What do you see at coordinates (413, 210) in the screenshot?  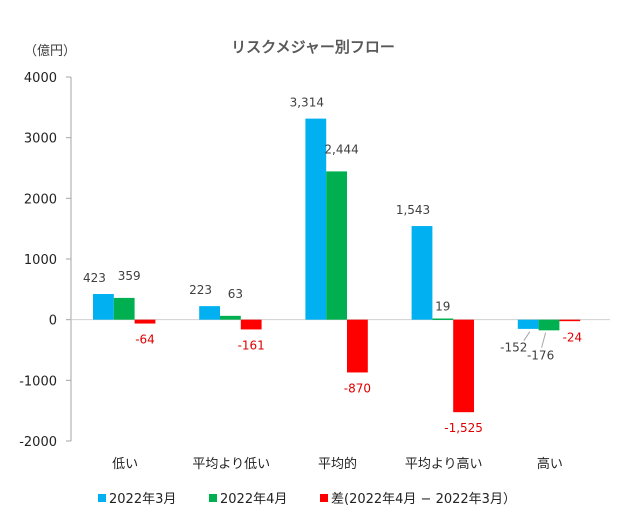 I see `data-label: 1,543` at bounding box center [413, 210].